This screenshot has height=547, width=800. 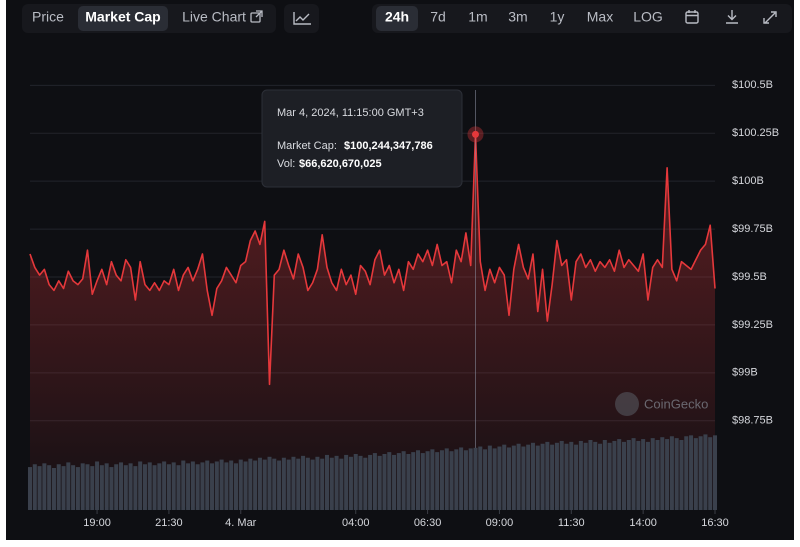 I want to click on chart-type-icon, so click(x=302, y=18).